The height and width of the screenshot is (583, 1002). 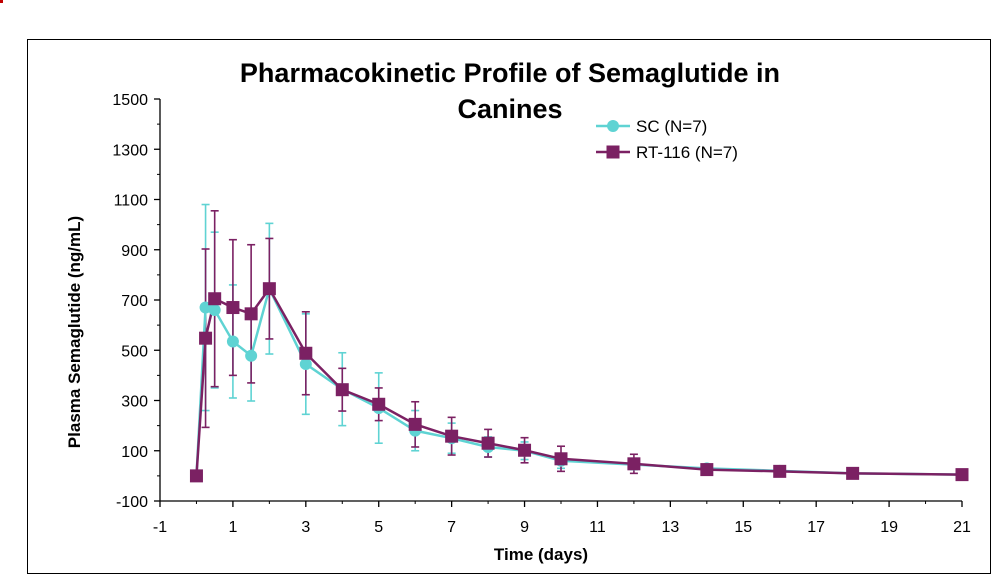 I want to click on x-tick-label: 15, so click(x=743, y=527).